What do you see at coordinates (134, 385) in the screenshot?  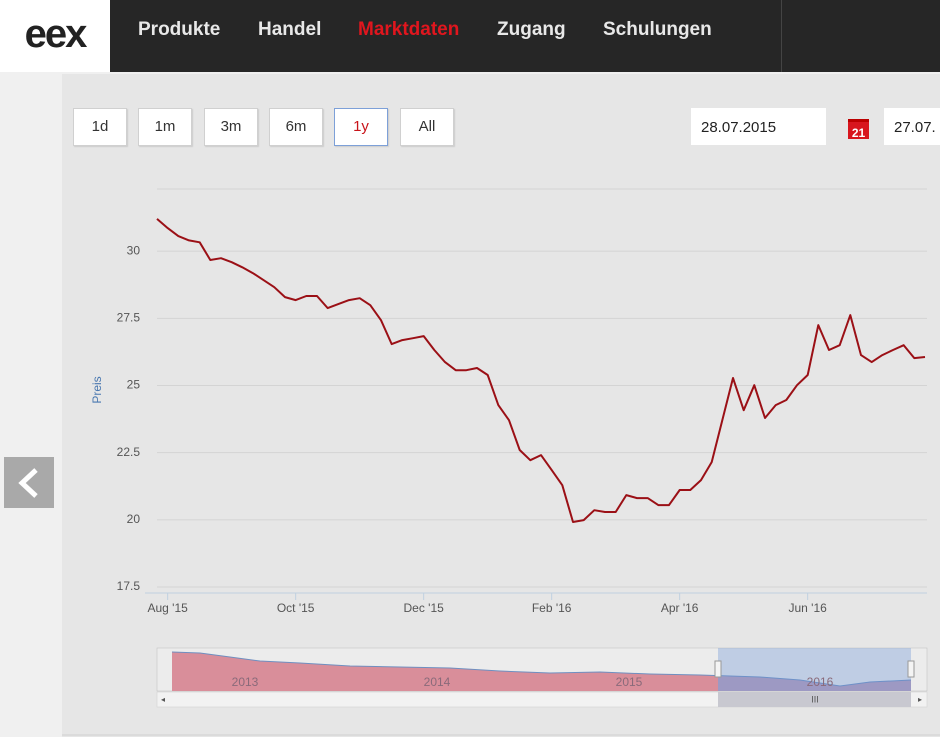 I see `y-tick-label: 25` at bounding box center [134, 385].